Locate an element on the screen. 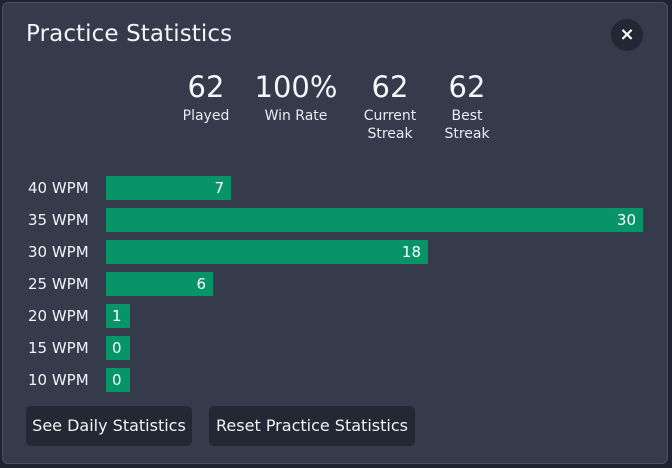  distribution-row-35-wpm: 35 WPM 30 is located at coordinates (336, 220).